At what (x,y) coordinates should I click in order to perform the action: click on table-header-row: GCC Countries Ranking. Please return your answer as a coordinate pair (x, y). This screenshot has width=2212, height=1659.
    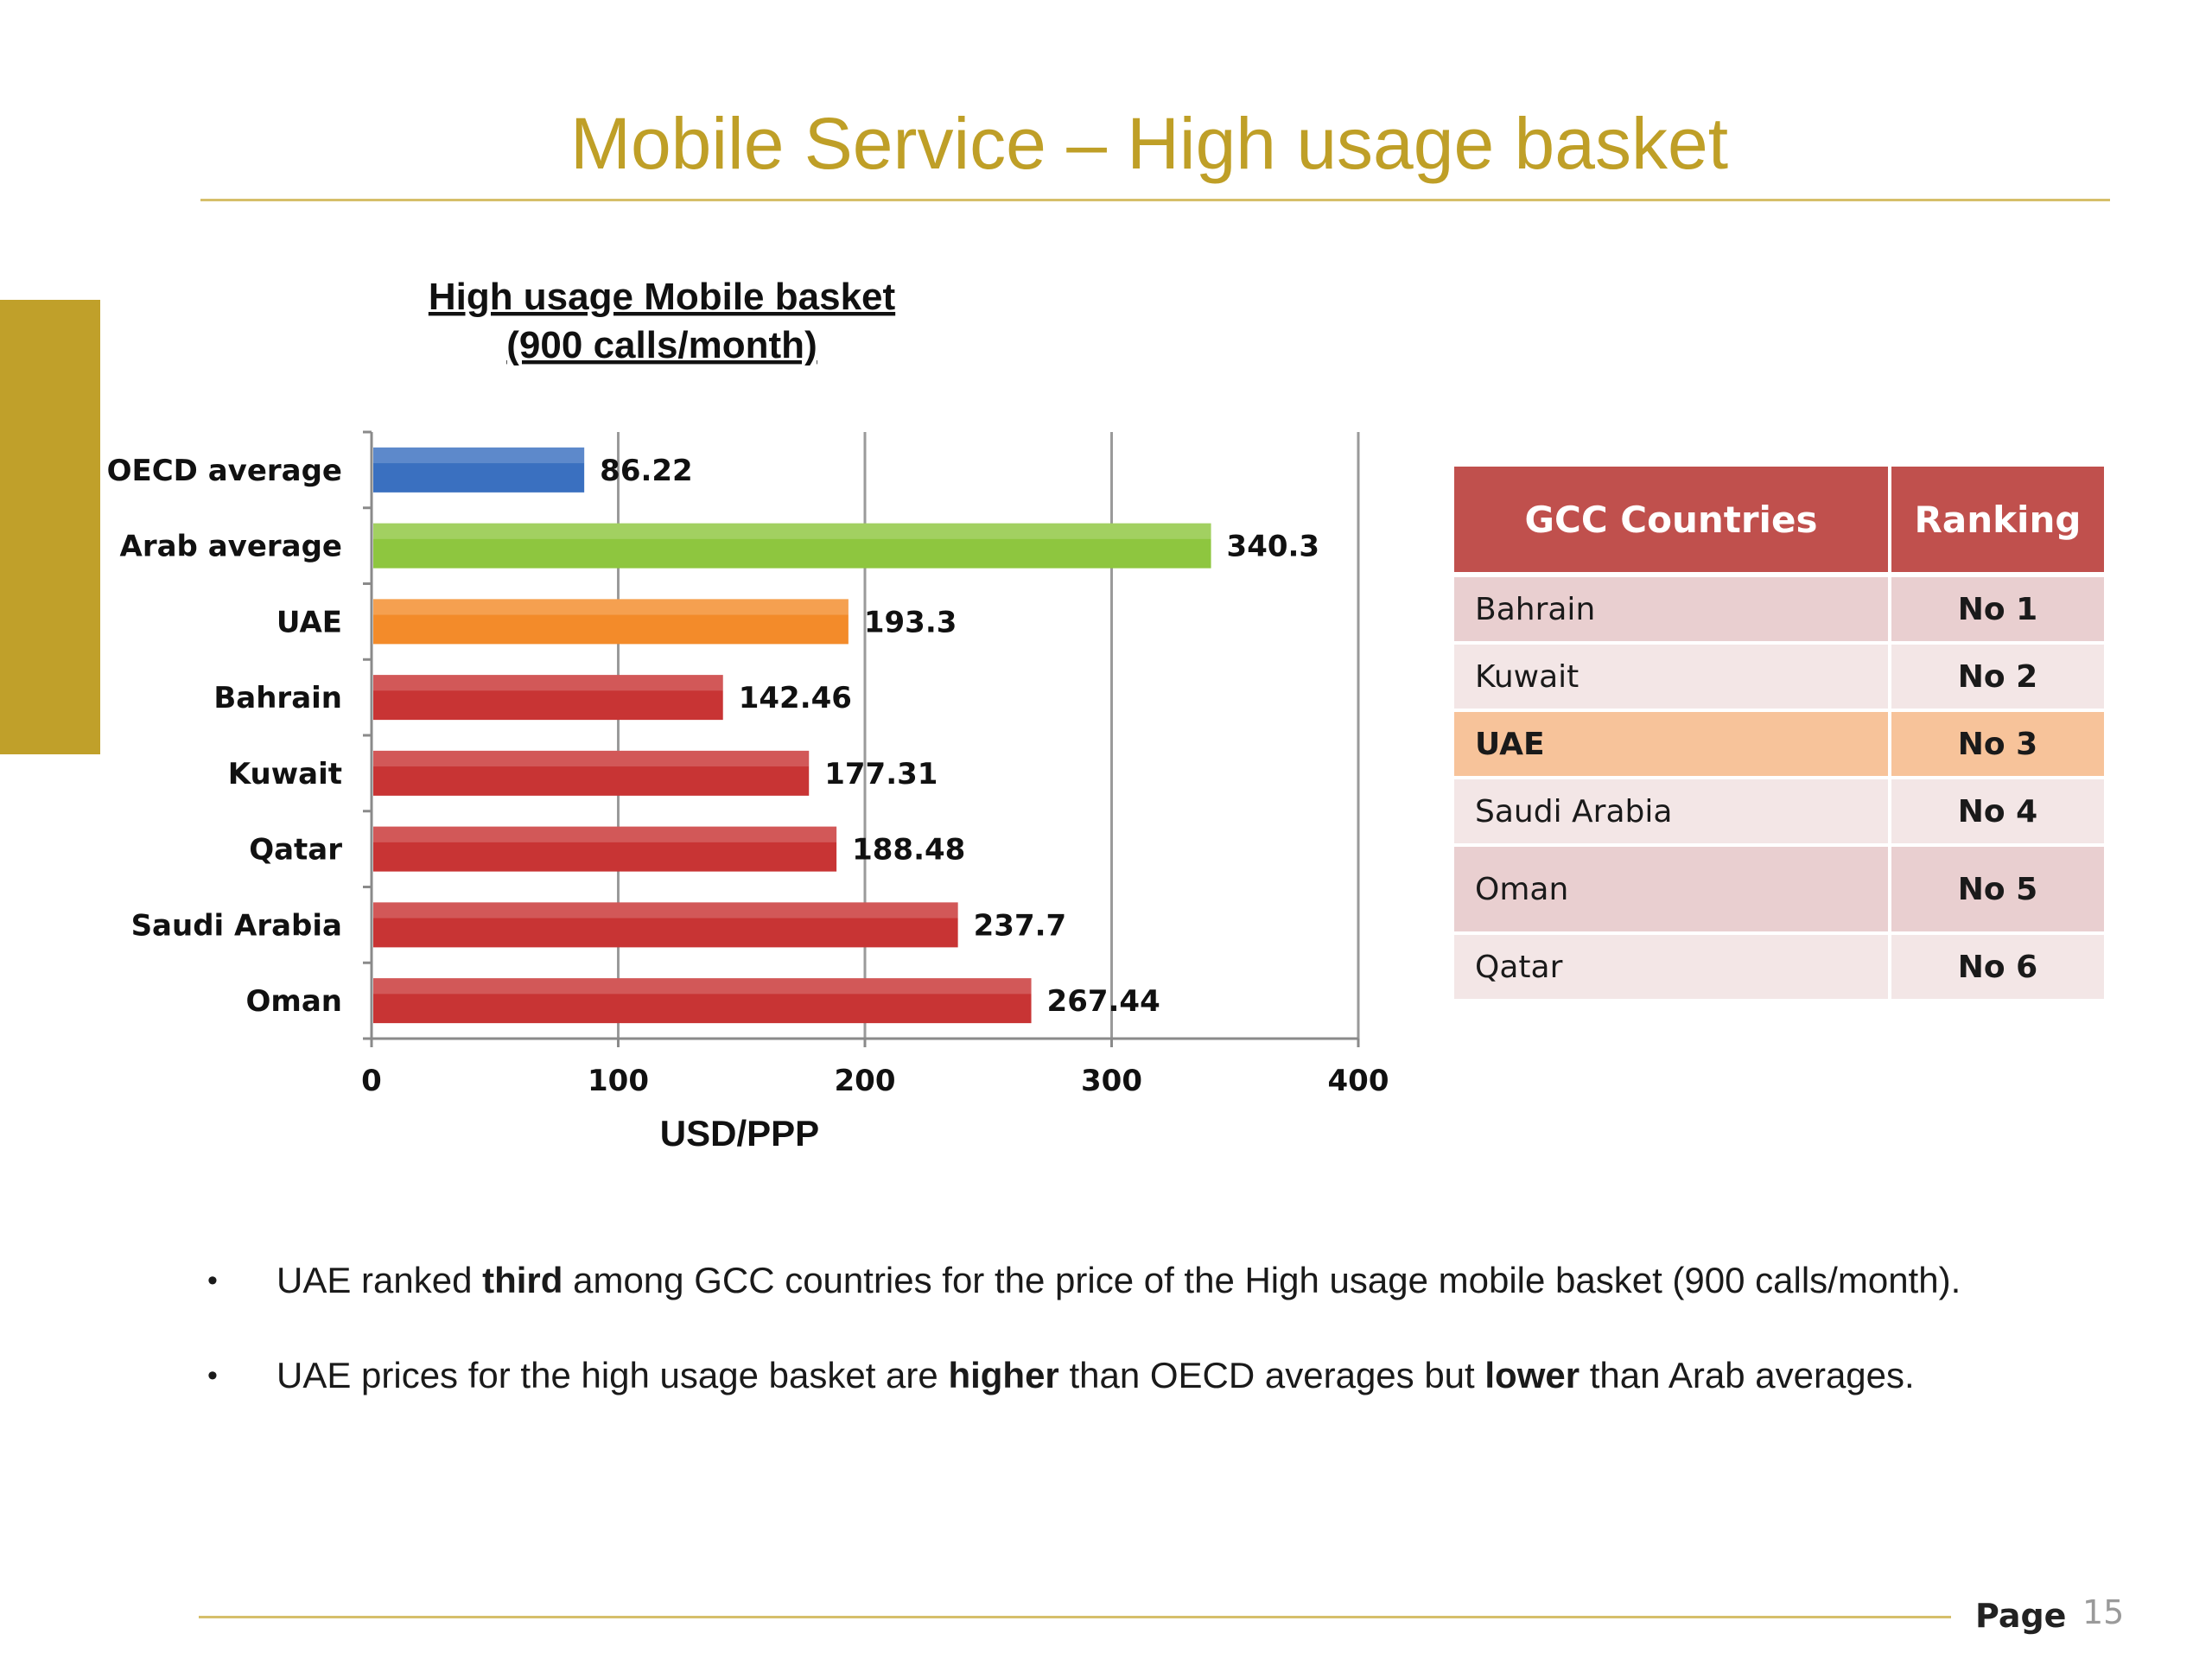
    Looking at the image, I should click on (1779, 522).